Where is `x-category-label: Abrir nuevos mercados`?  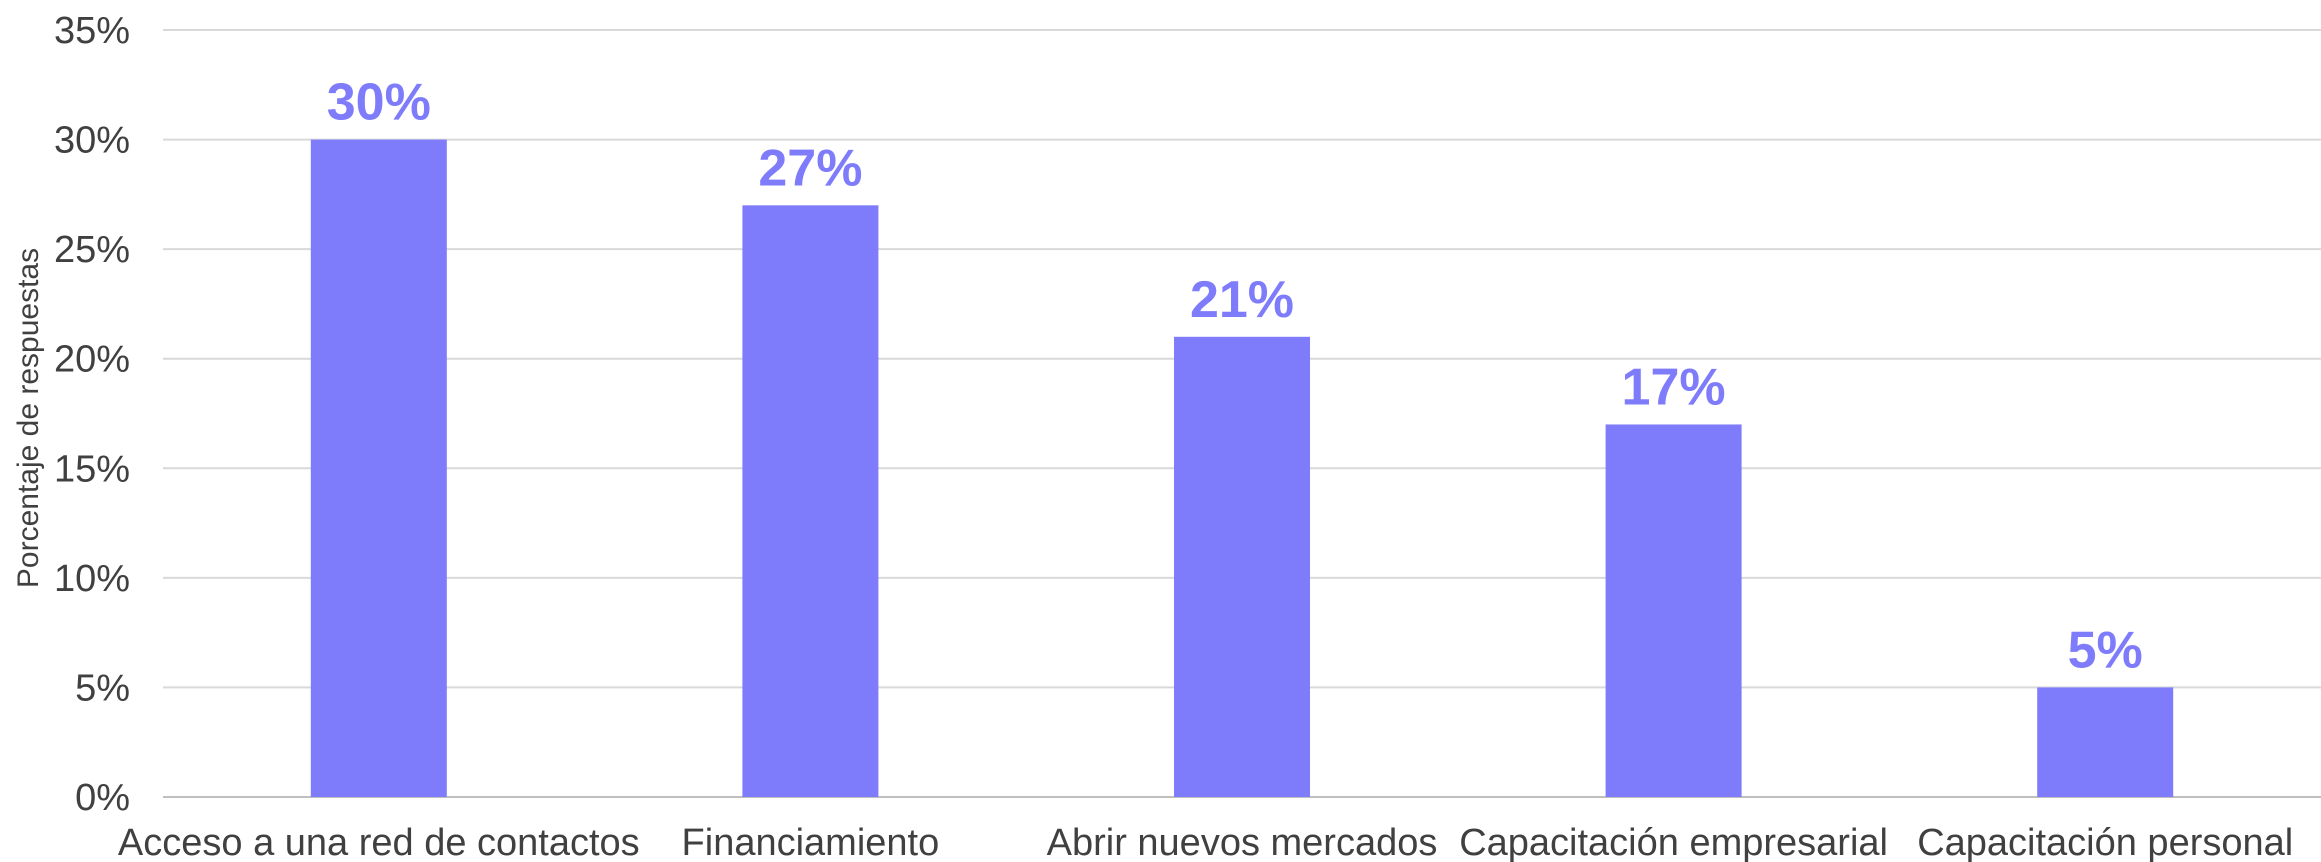 x-category-label: Abrir nuevos mercados is located at coordinates (1242, 842).